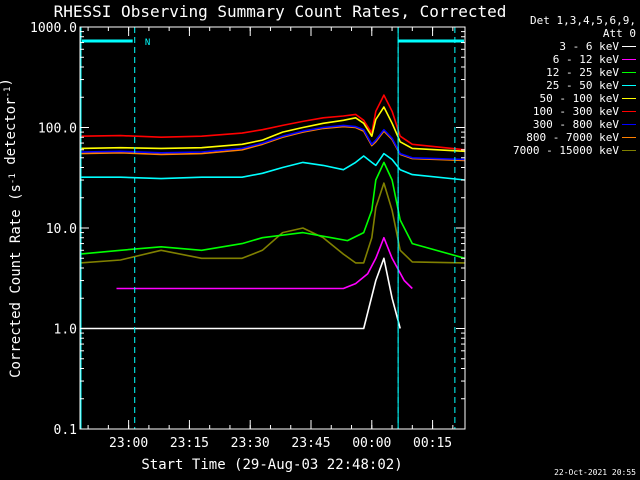 Image resolution: width=640 pixels, height=480 pixels. What do you see at coordinates (7, 82) in the screenshot?
I see `y-label-part: )` at bounding box center [7, 82].